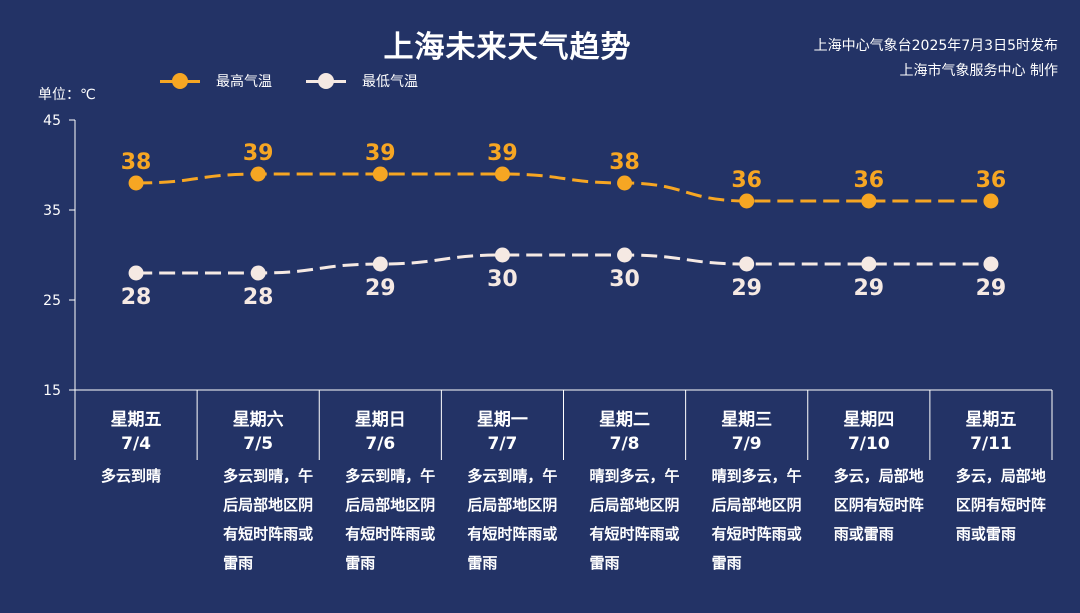 The image size is (1080, 613). What do you see at coordinates (936, 59) in the screenshot?
I see `publisher-info: 上海中心气象台2025年7月3日5时发布 上海市气象服务中心 制作` at bounding box center [936, 59].